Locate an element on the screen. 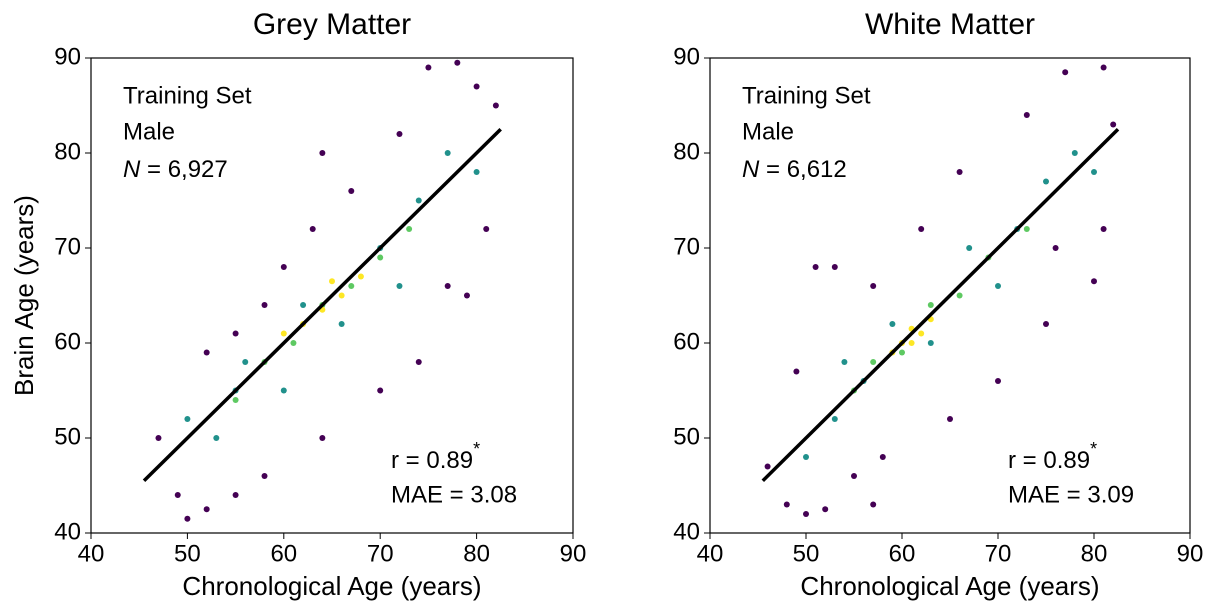 This screenshot has width=1220, height=612. x-tick-label: 50 is located at coordinates (187, 553).